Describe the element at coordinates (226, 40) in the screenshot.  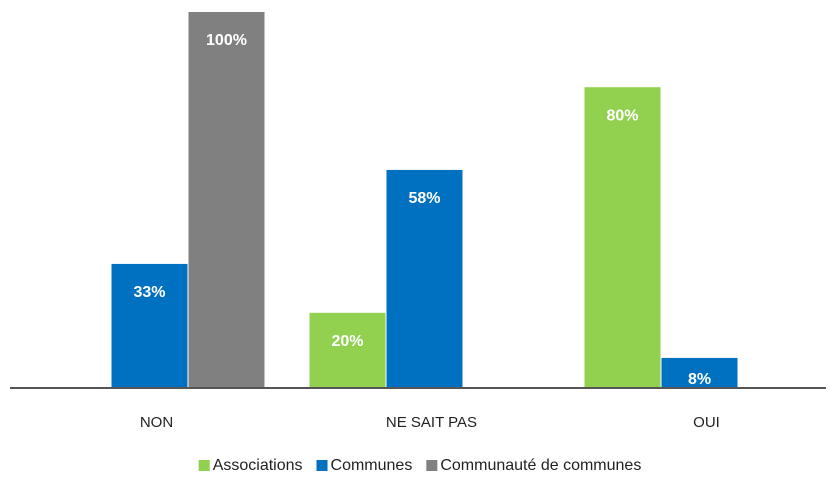
I see `value-label: 100%` at that location.